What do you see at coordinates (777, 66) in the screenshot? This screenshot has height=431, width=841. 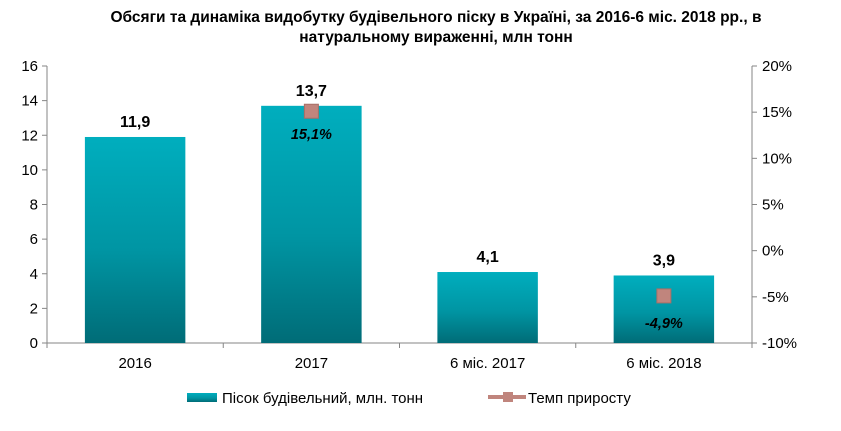 I see `right-tick-label: 20%` at bounding box center [777, 66].